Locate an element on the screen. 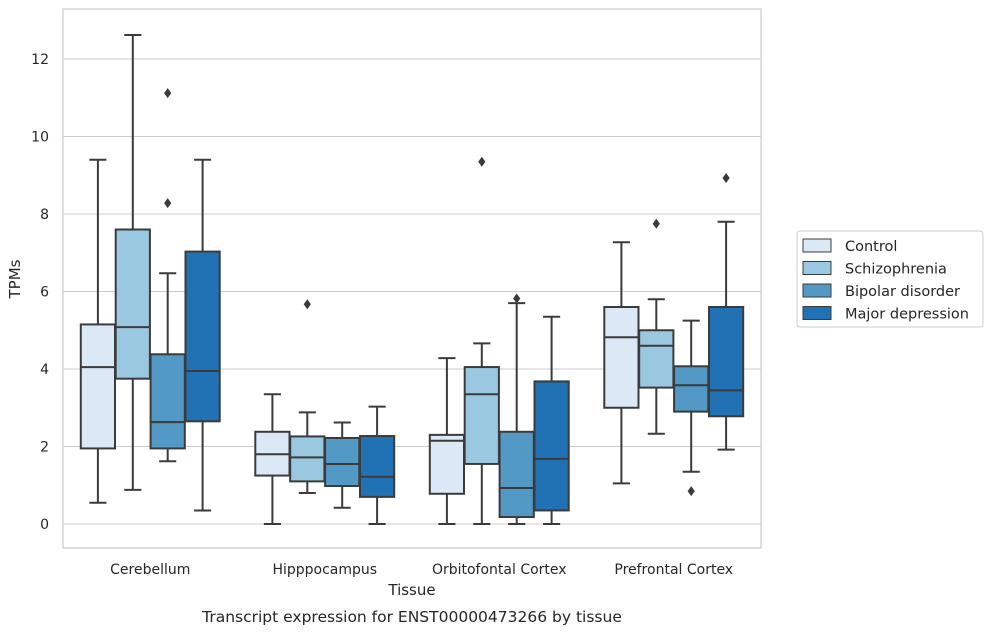 This screenshot has width=992, height=638. legend-frame is located at coordinates (890, 279).